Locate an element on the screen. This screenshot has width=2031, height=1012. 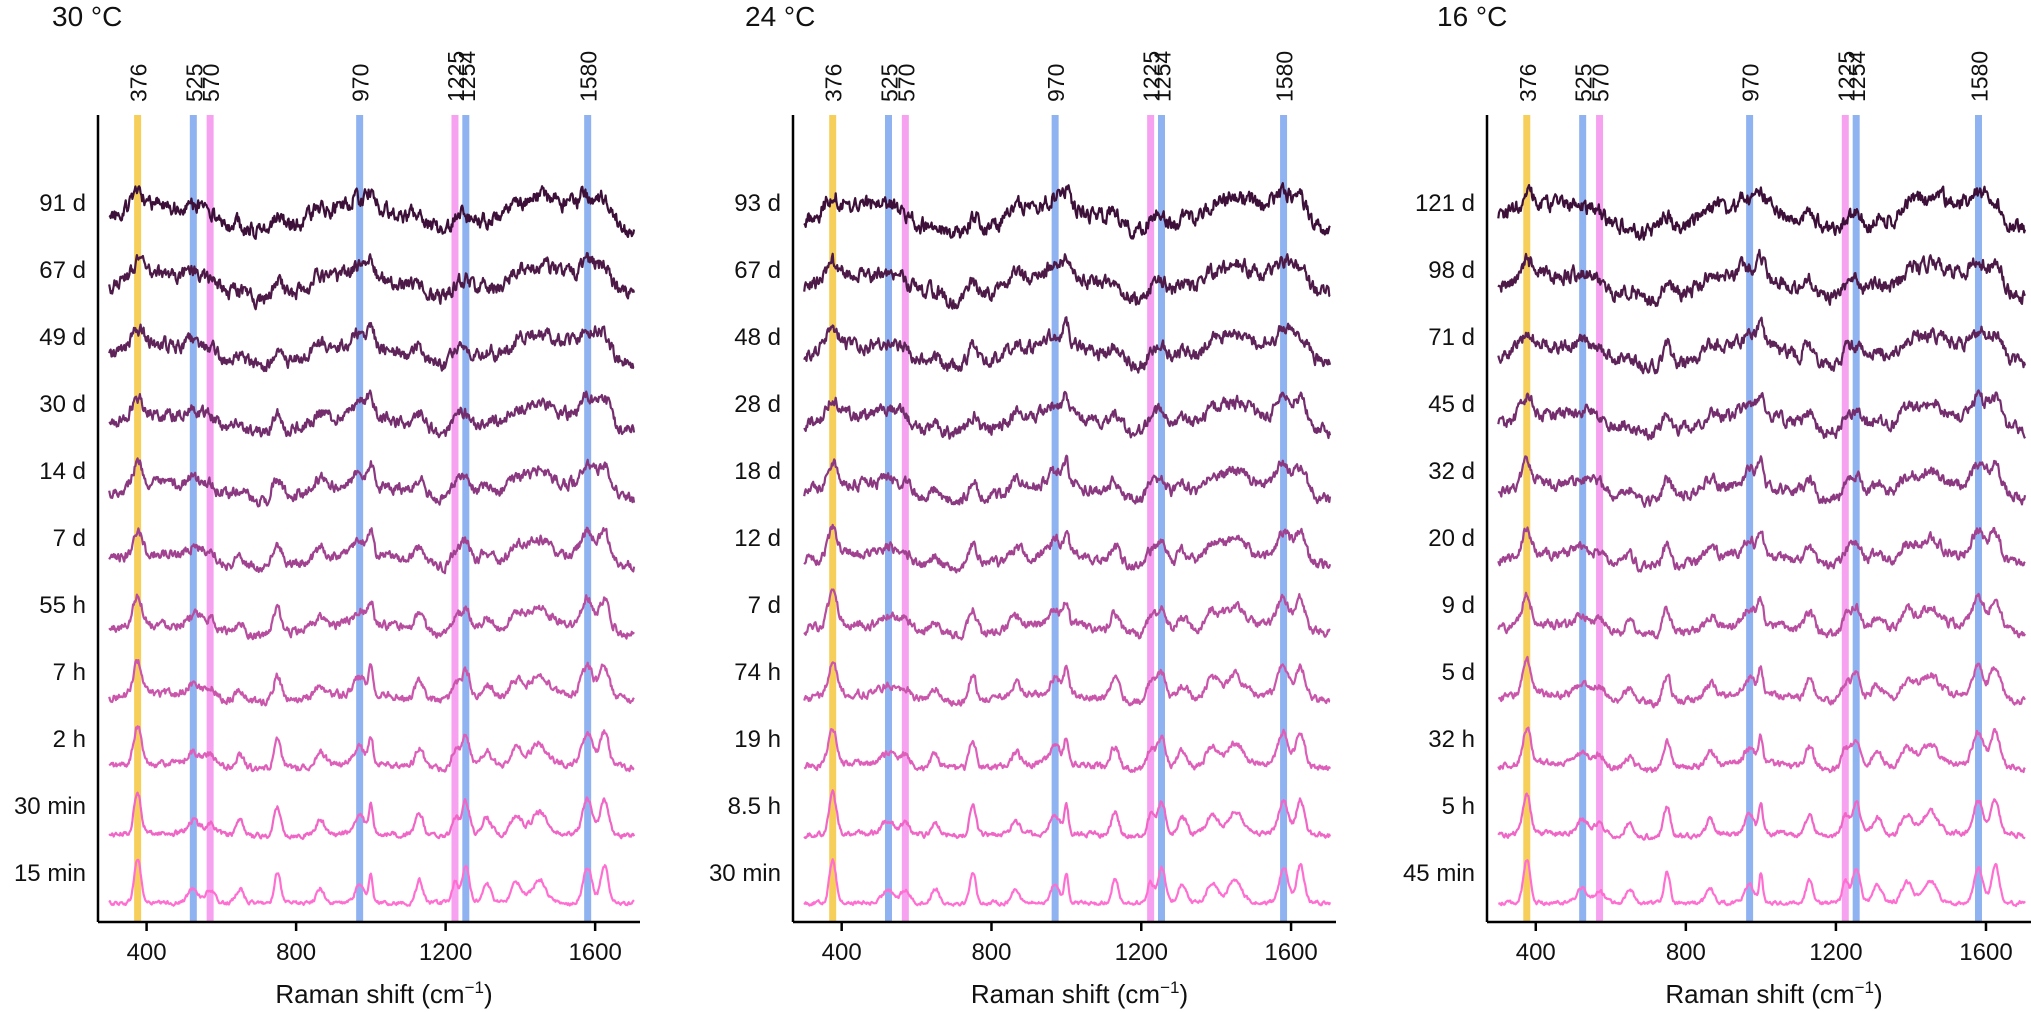
series-label: 2 h is located at coordinates (69, 739).